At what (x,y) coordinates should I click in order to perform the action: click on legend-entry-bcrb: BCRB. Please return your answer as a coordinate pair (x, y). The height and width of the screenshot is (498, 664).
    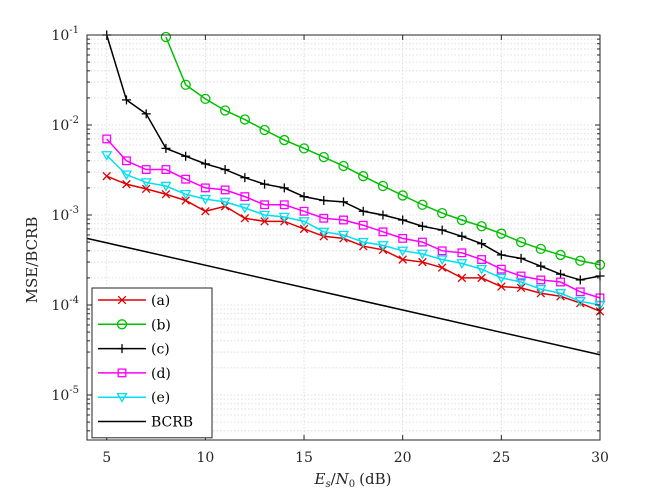
    Looking at the image, I should click on (145, 423).